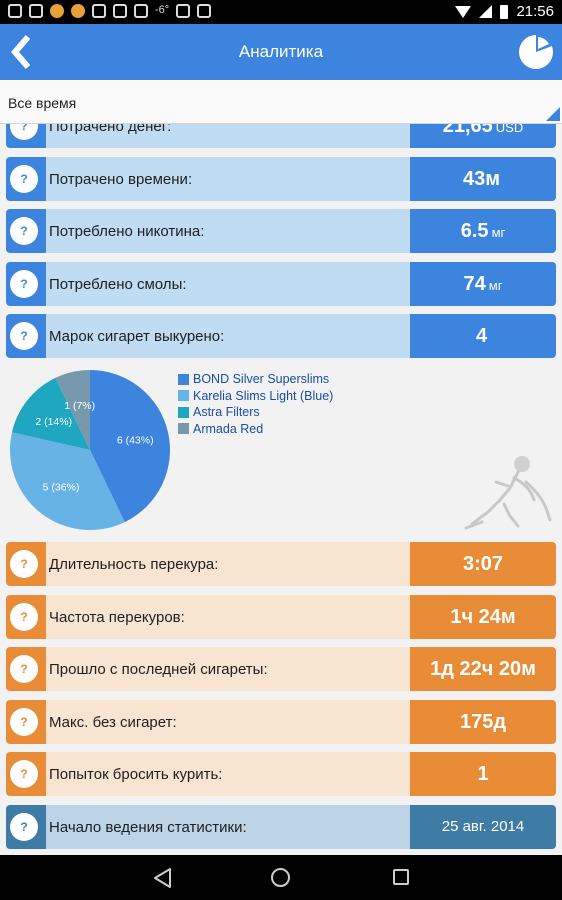 Image resolution: width=562 pixels, height=900 pixels. I want to click on stat-value: 175д, so click(483, 721).